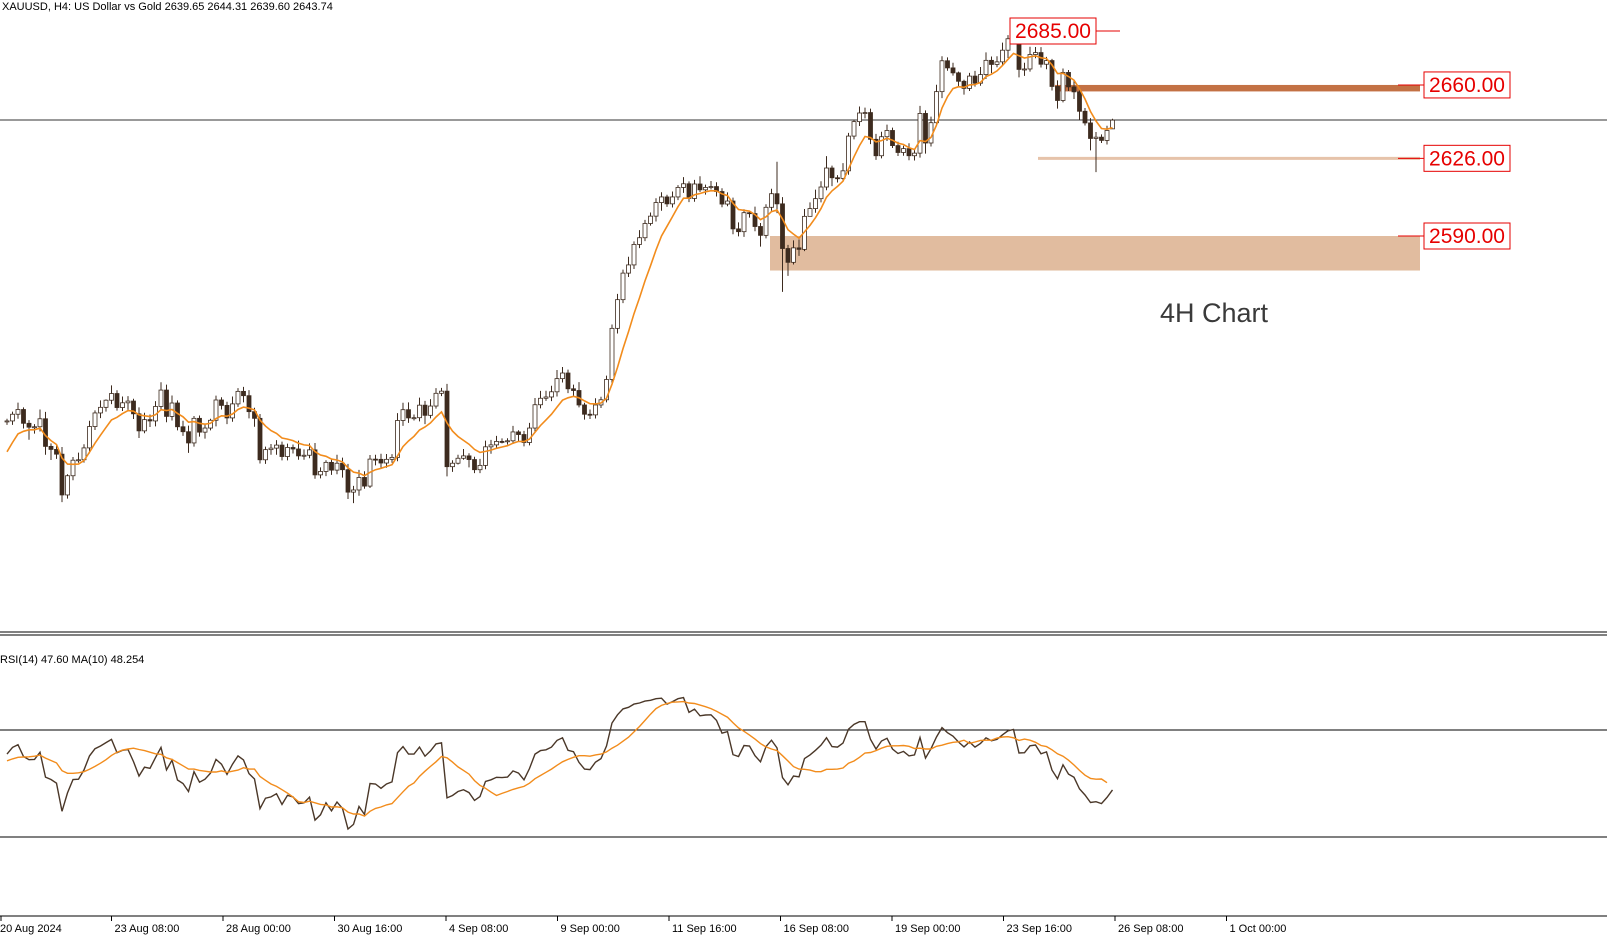 The width and height of the screenshot is (1607, 944). What do you see at coordinates (1095, 253) in the screenshot?
I see `level-2590-00-zone` at bounding box center [1095, 253].